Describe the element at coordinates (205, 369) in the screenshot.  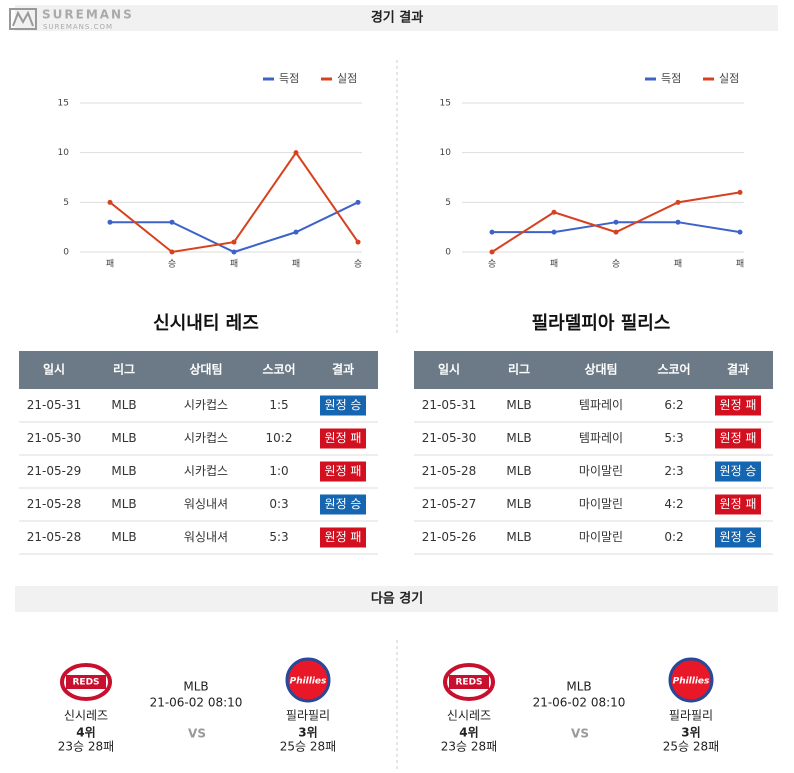
I see `column-header: 상대팀` at that location.